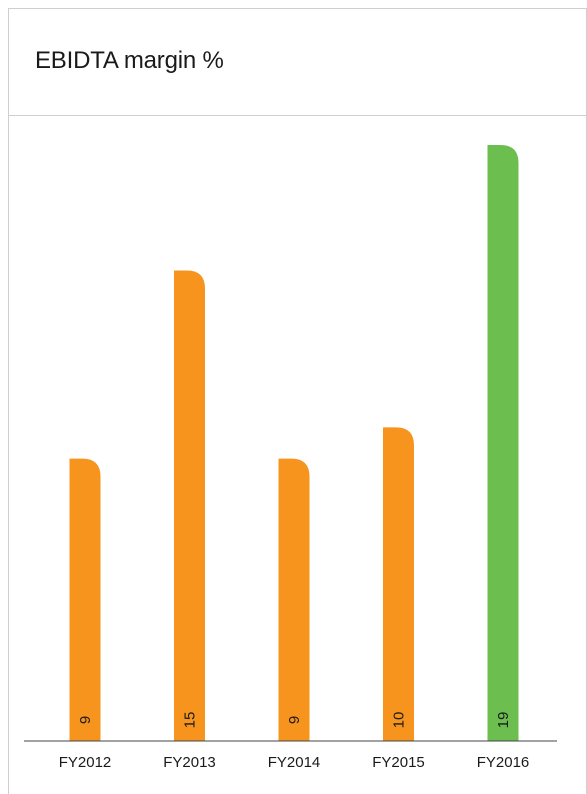  I want to click on x-tick-label-fy2012: FY2012, so click(85, 762).